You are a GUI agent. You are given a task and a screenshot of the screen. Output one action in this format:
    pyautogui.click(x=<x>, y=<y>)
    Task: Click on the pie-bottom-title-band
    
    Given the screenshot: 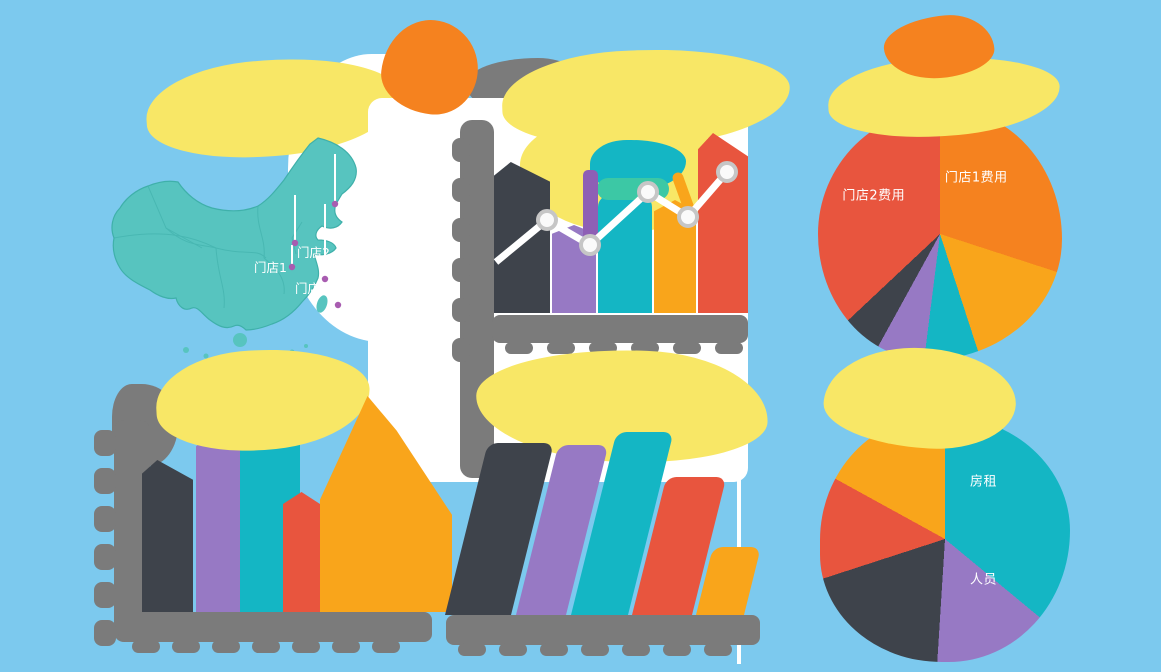 What is the action you would take?
    pyautogui.click(x=920, y=398)
    